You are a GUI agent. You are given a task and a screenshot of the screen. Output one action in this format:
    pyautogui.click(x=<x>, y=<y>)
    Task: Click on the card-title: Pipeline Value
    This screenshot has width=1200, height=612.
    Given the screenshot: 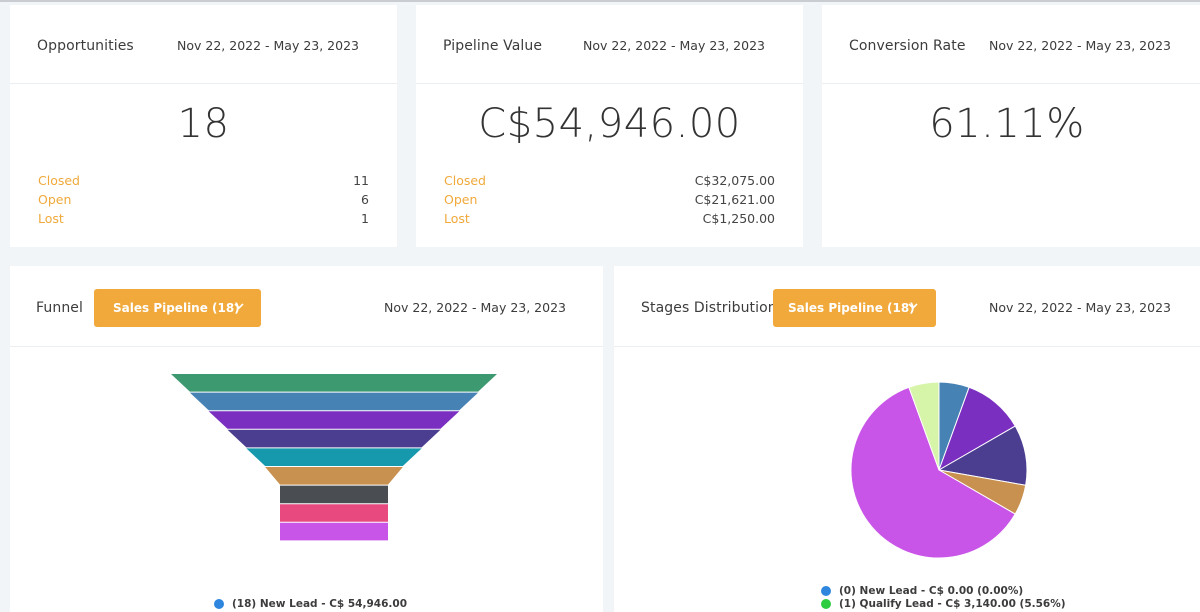 What is the action you would take?
    pyautogui.click(x=493, y=46)
    